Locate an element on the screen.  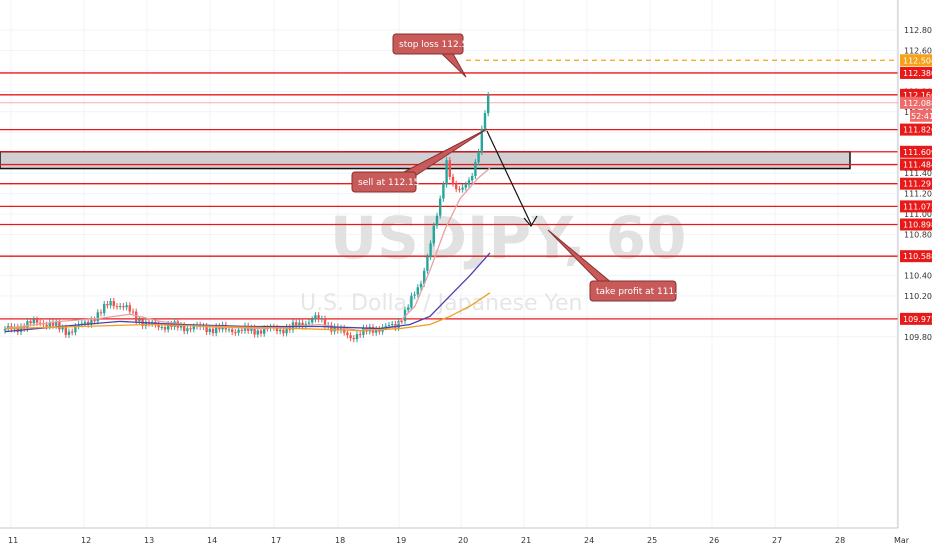
ma-mid-line is located at coordinates (247, 292).